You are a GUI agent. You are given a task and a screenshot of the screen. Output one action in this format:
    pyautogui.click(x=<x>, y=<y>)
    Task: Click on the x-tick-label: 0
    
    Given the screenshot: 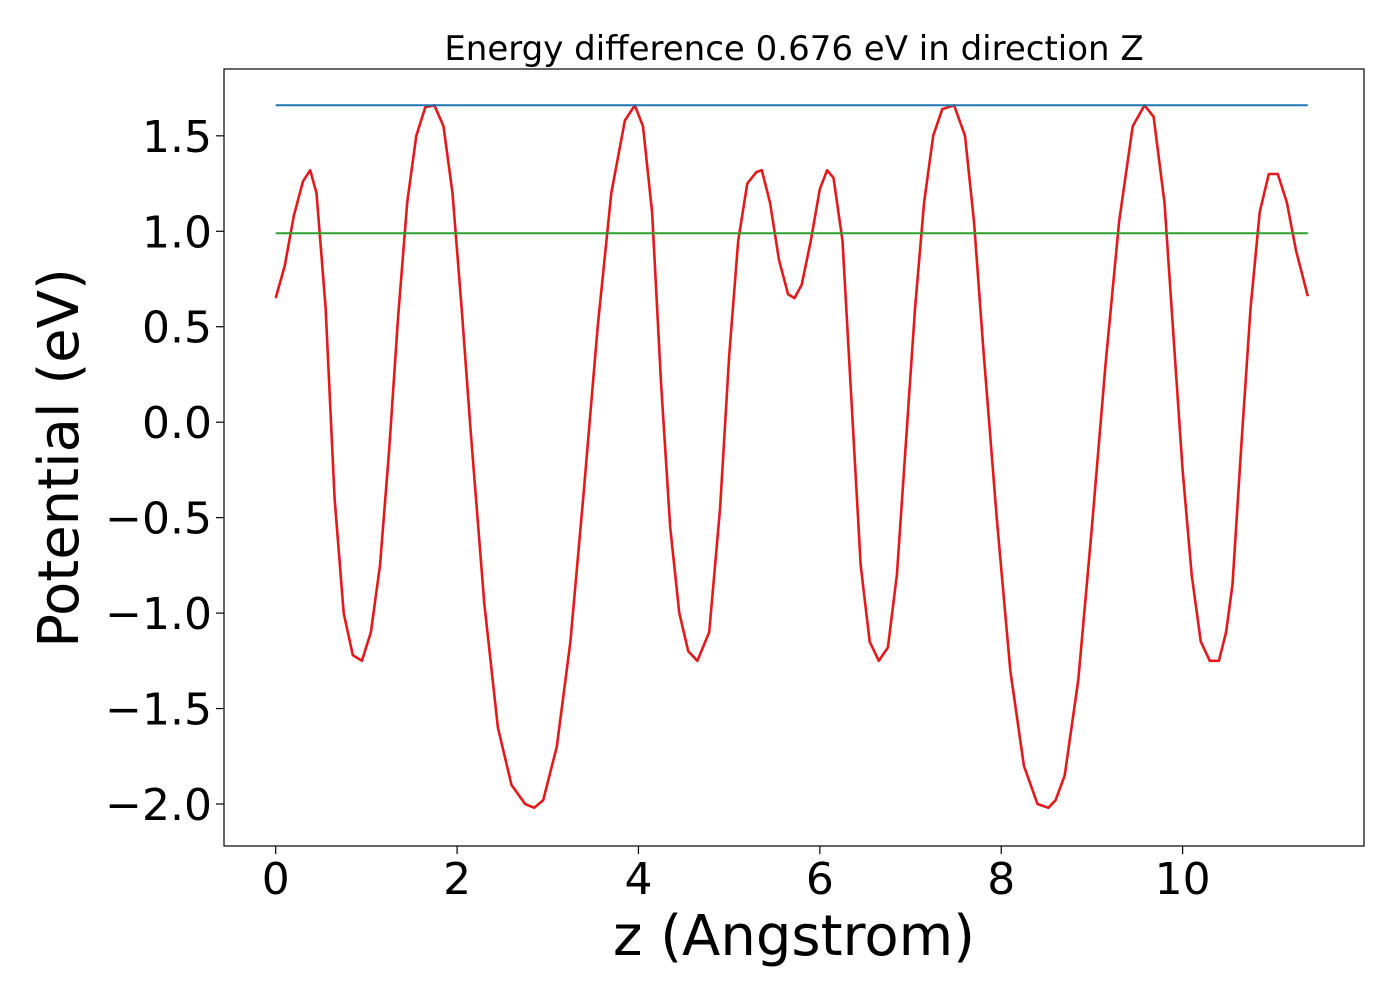 What is the action you would take?
    pyautogui.click(x=276, y=879)
    